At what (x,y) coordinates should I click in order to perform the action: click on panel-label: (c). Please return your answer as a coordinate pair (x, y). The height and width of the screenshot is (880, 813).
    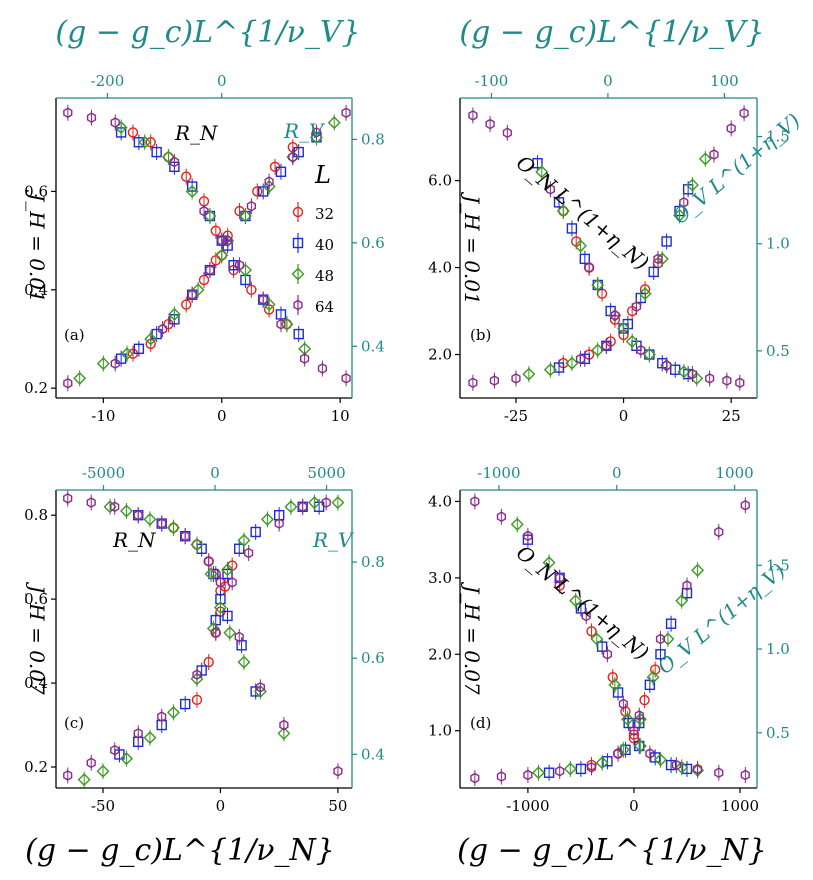
    Looking at the image, I should click on (74, 723).